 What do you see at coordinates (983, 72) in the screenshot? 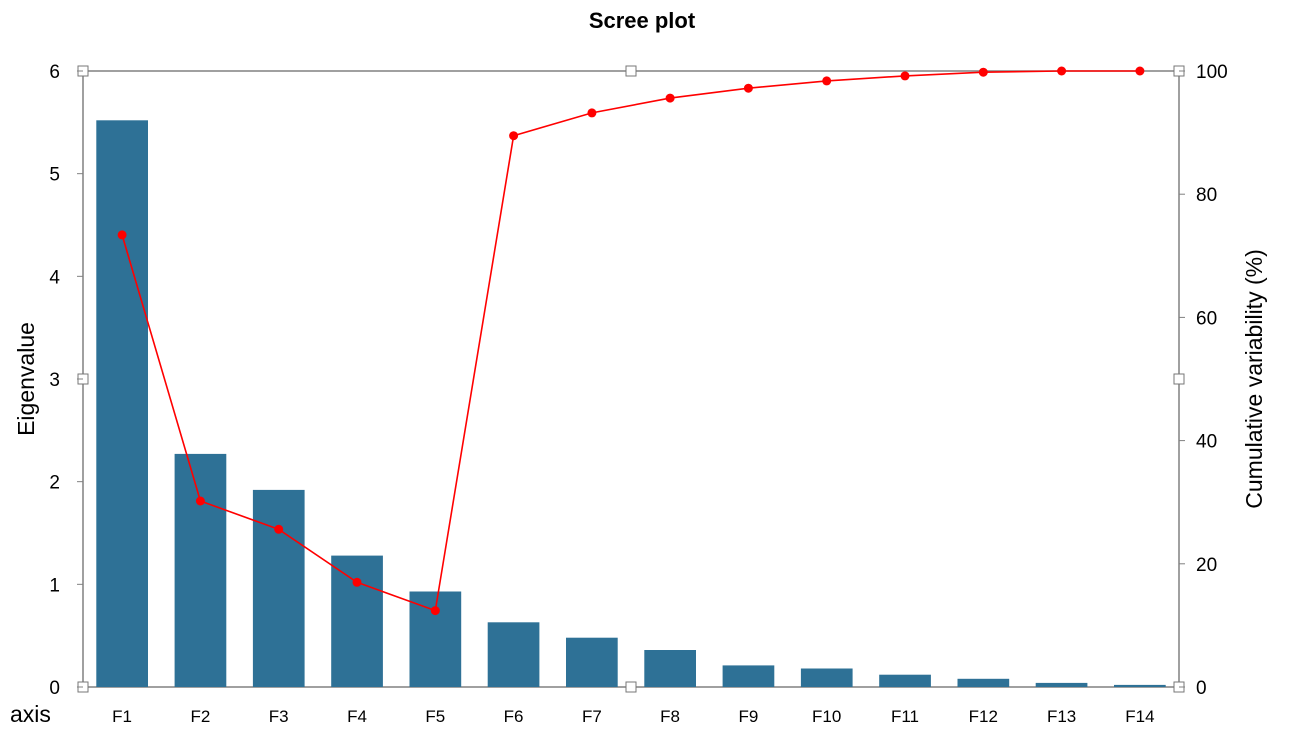
I see `point-F12` at bounding box center [983, 72].